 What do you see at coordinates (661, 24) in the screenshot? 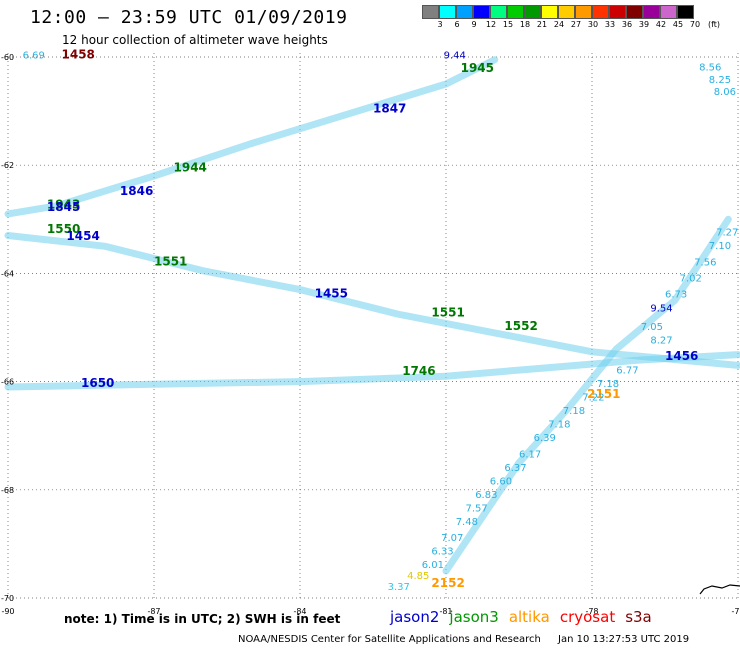
I see `legend-label: 42` at bounding box center [661, 24].